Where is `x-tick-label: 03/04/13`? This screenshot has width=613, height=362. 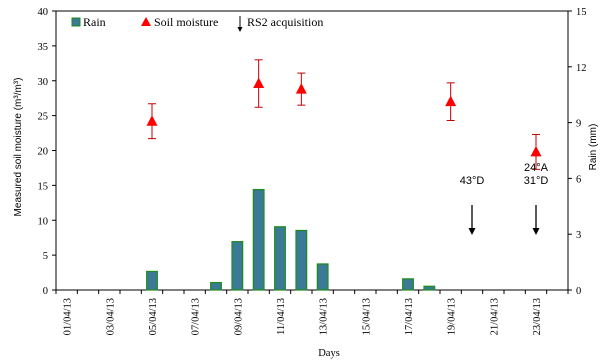
x-tick-label: 03/04/13 is located at coordinates (110, 316).